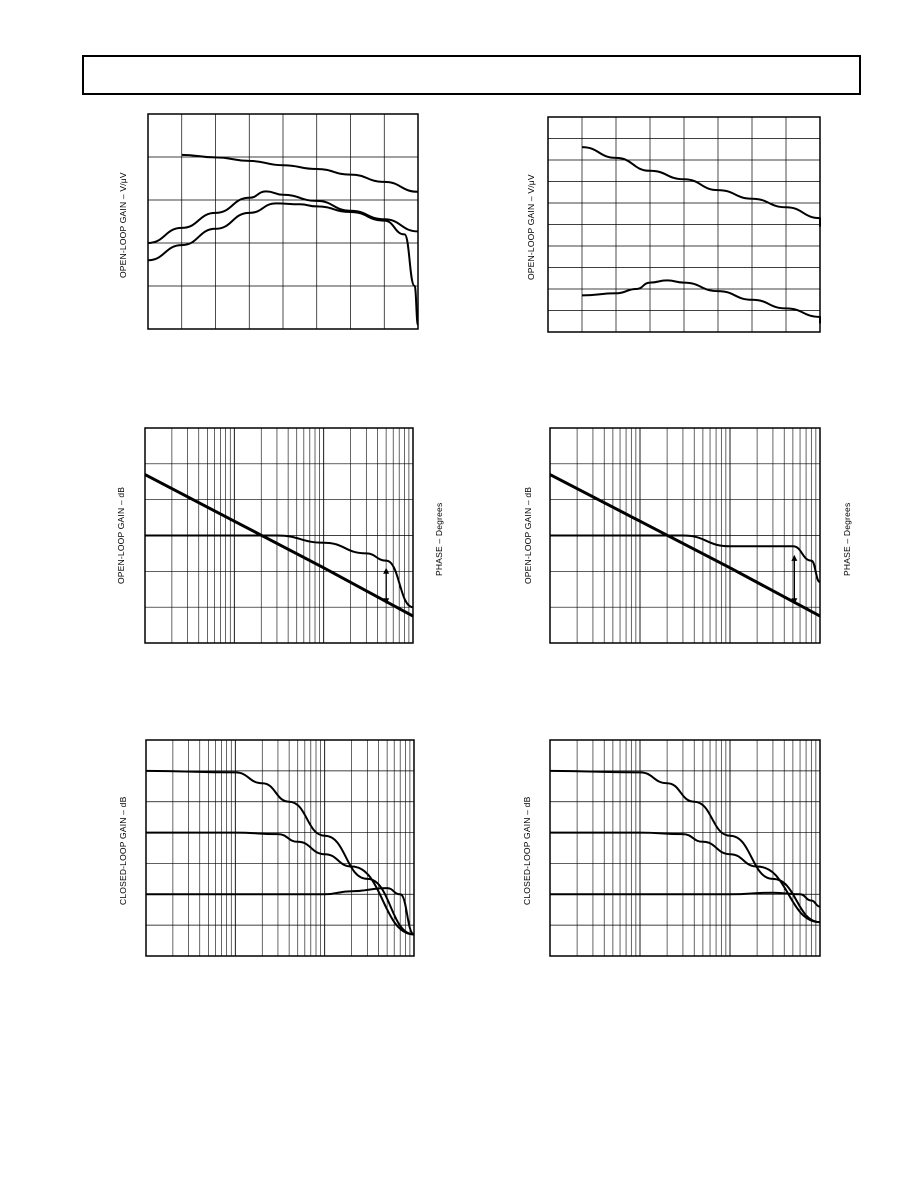 The width and height of the screenshot is (918, 1188). I want to click on chart4-y2label: PHASE – Degrees, so click(847, 539).